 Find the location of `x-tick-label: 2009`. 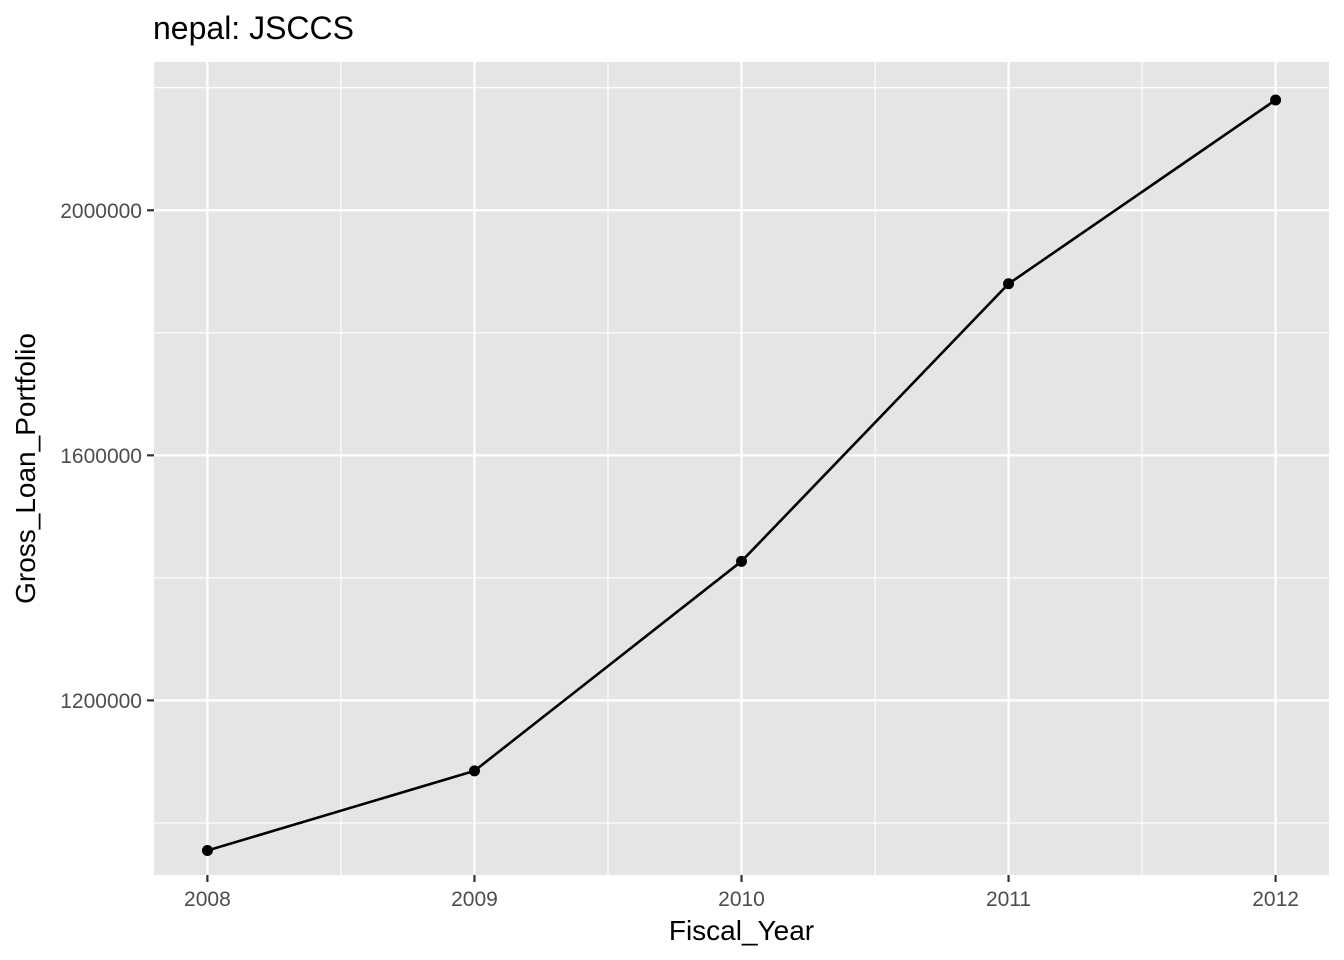

x-tick-label: 2009 is located at coordinates (474, 899).